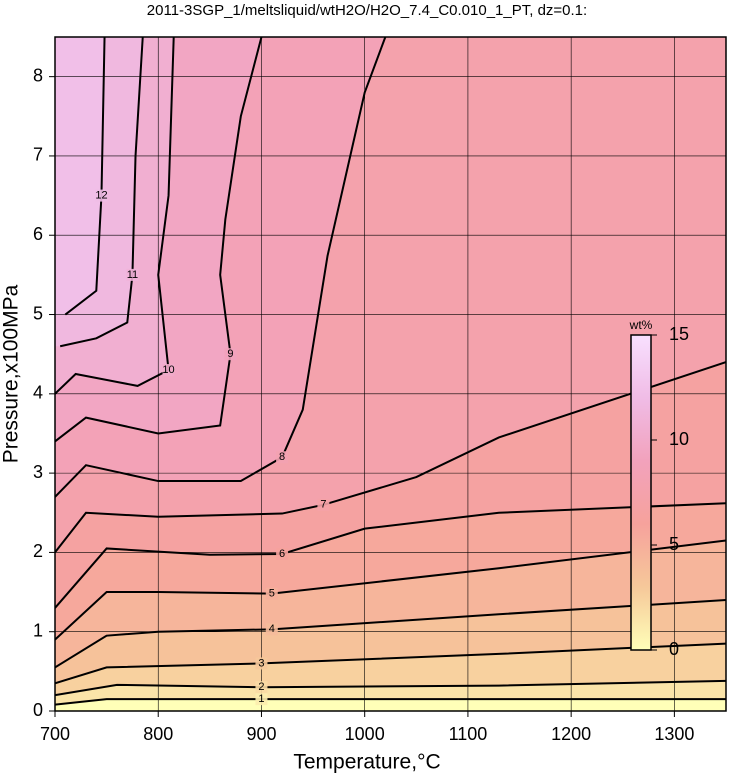 Image resolution: width=734 pixels, height=776 pixels. Describe the element at coordinates (158, 734) in the screenshot. I see `x-tick-label: 800` at that location.